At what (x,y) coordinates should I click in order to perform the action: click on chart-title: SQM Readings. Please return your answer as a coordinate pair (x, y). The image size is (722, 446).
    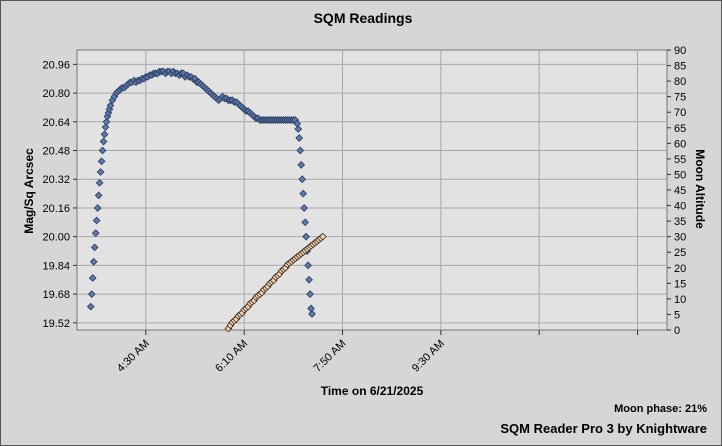
    Looking at the image, I should click on (363, 18).